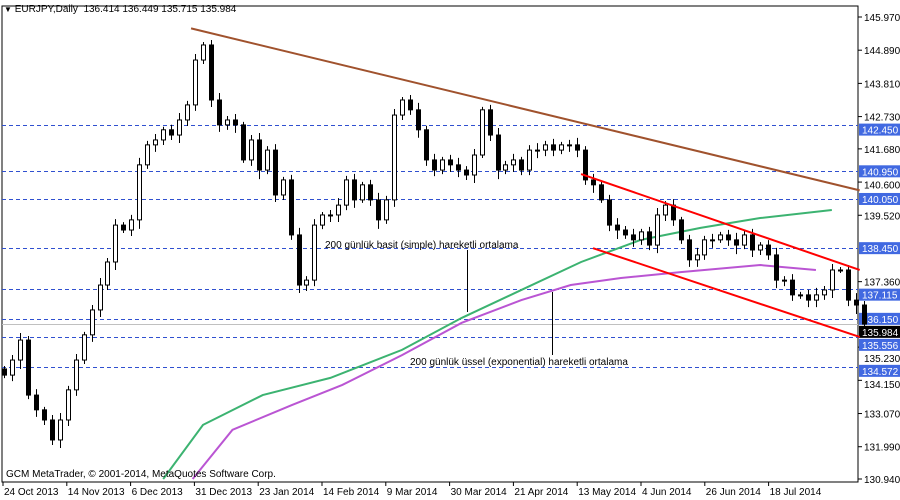 This screenshot has height=500, width=900. I want to click on level-price-label: 135.556, so click(880, 346).